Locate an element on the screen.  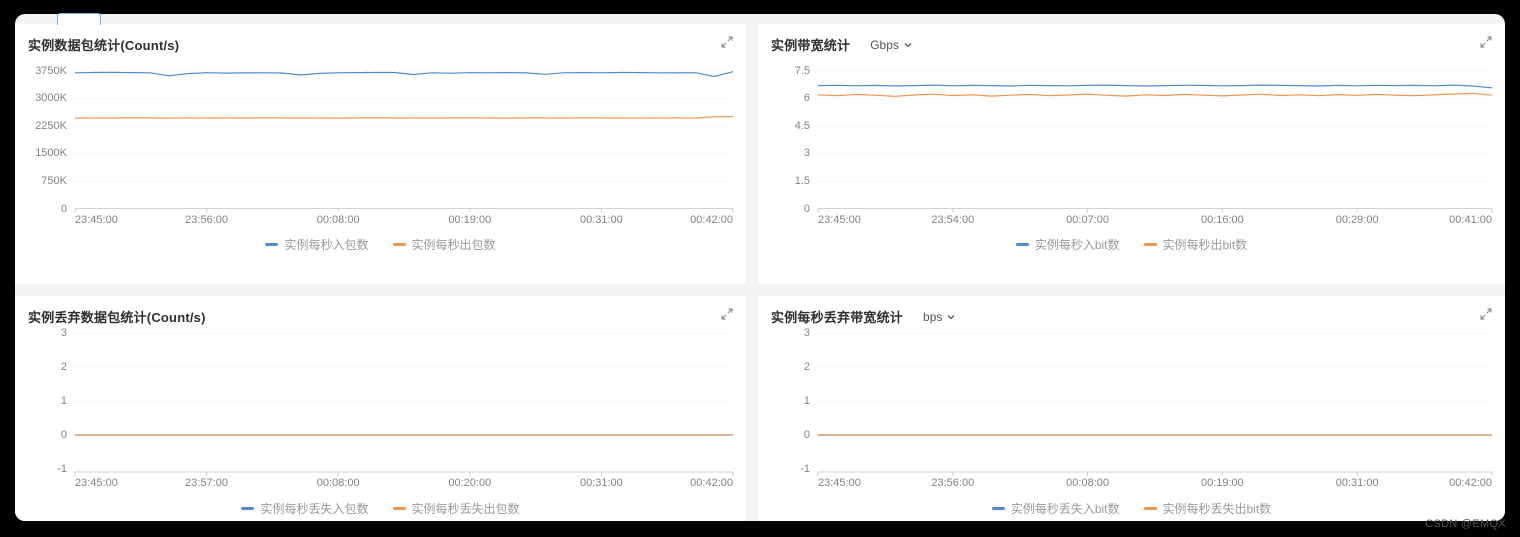
legend-item: 实例每秒入包数 is located at coordinates (317, 244).